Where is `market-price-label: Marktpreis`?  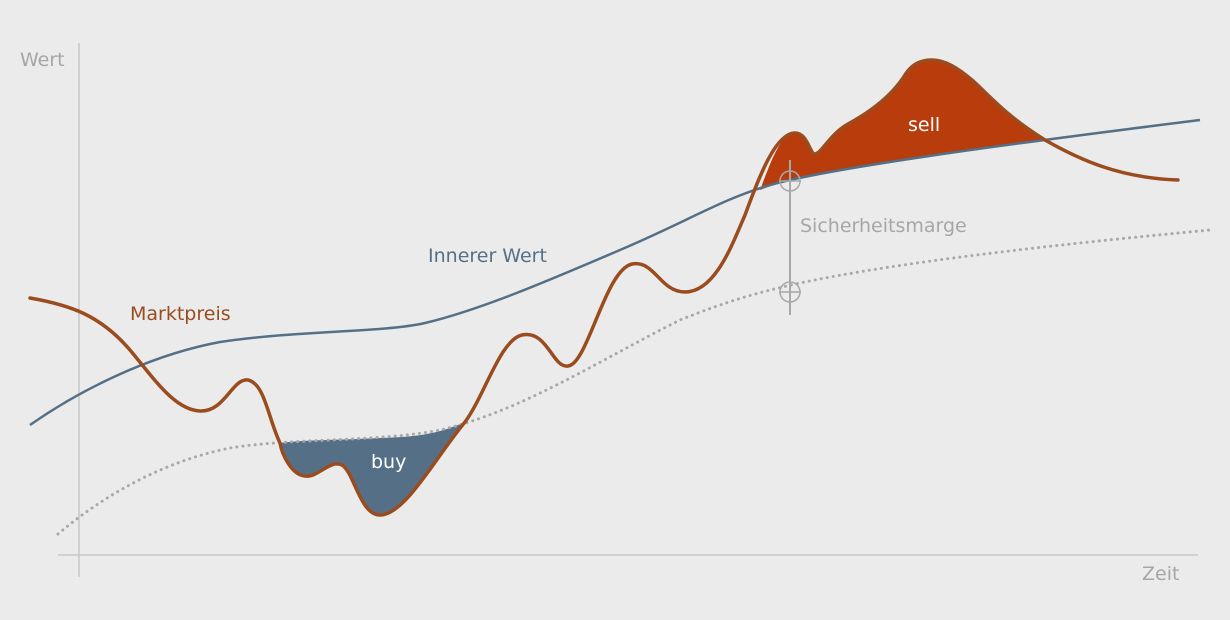 market-price-label: Marktpreis is located at coordinates (180, 314).